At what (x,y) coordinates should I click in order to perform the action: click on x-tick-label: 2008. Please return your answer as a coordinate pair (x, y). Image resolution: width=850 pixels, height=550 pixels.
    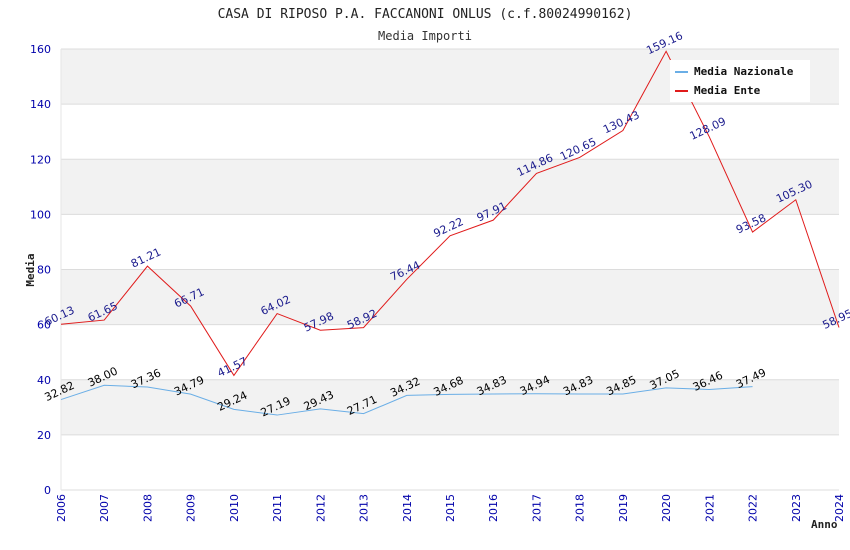
    Looking at the image, I should click on (147, 508).